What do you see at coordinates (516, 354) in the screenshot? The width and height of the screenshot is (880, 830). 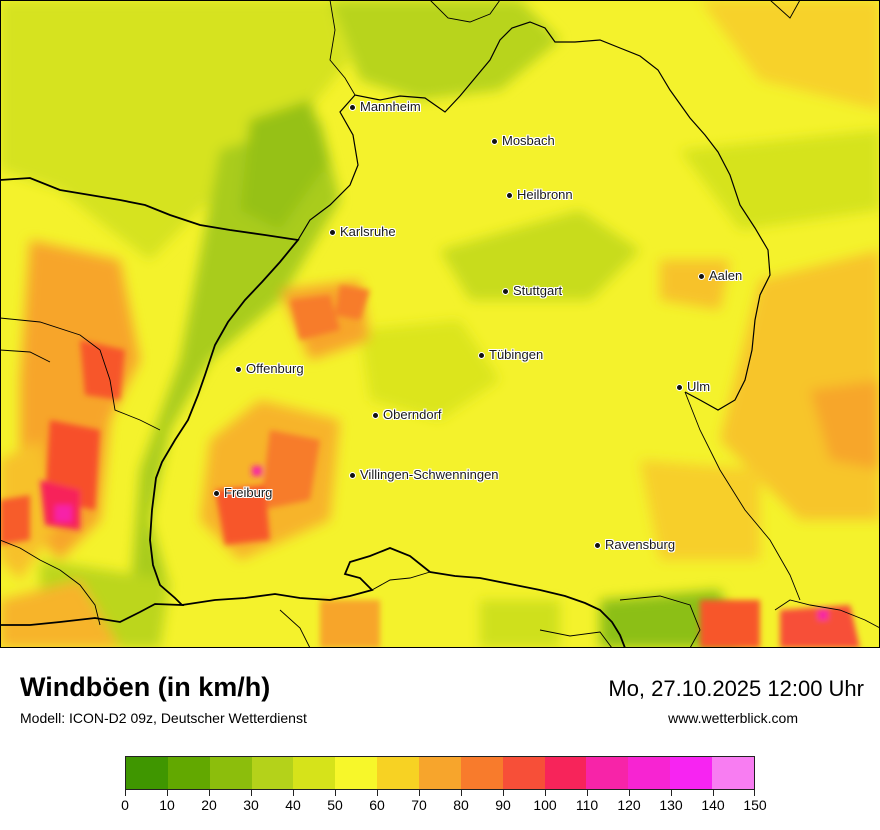 I see `city-name: Tübingen` at bounding box center [516, 354].